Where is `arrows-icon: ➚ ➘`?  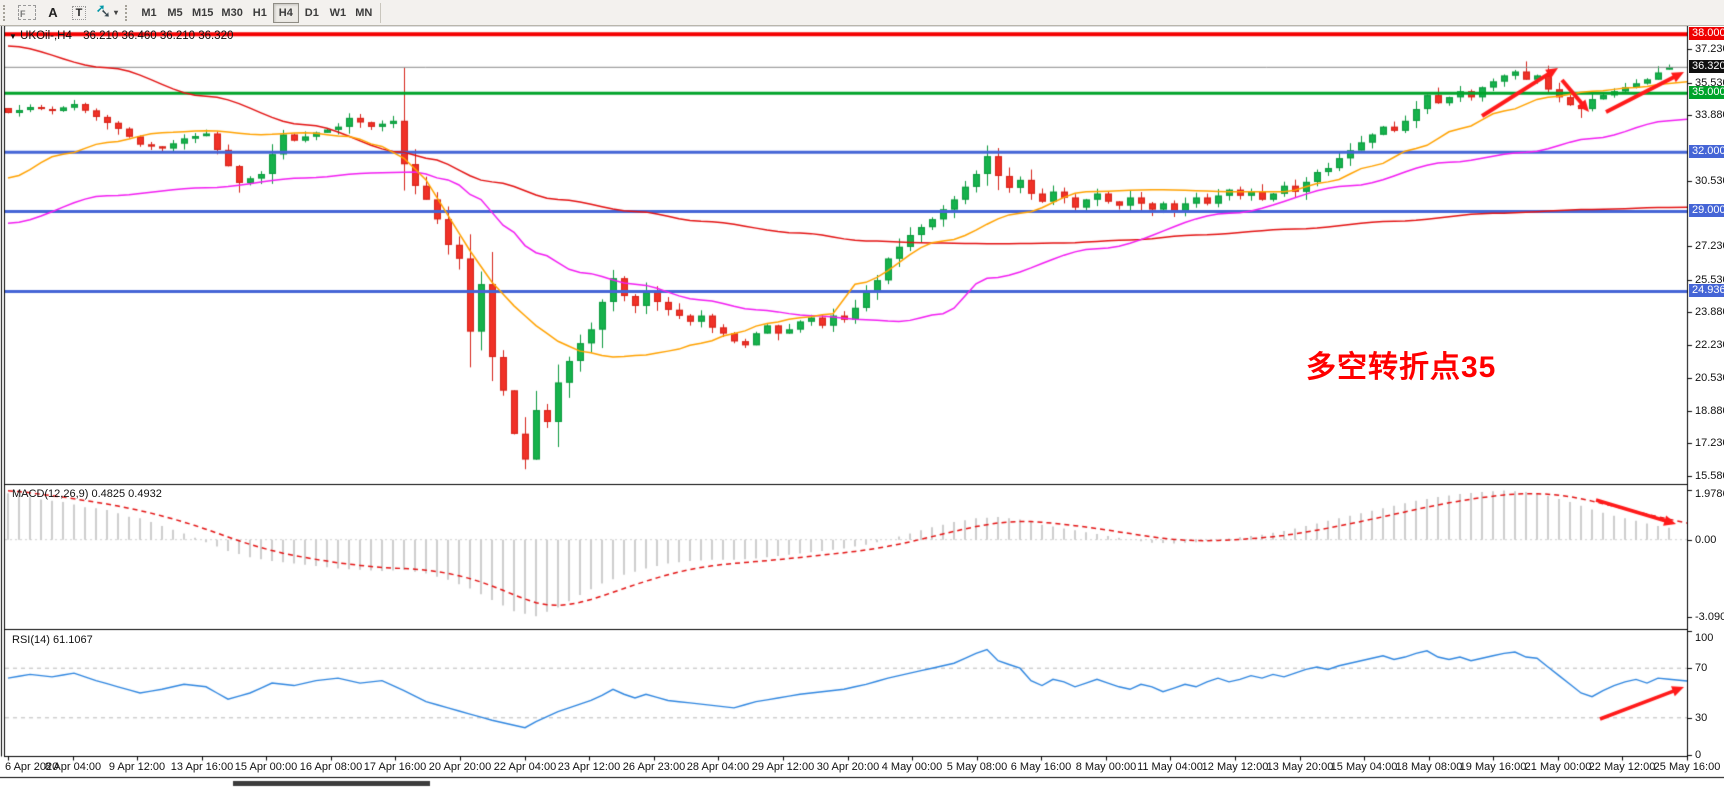
arrows-icon: ➚ ➘ is located at coordinates (103, 11).